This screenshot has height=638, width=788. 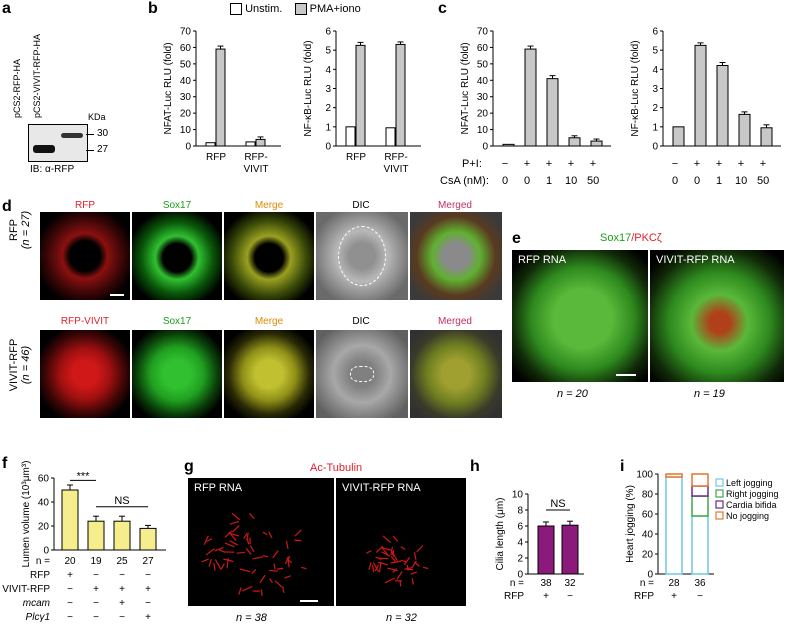 What do you see at coordinates (328, 108) in the screenshot?
I see `chart1-ytick-label: 2` at bounding box center [328, 108].